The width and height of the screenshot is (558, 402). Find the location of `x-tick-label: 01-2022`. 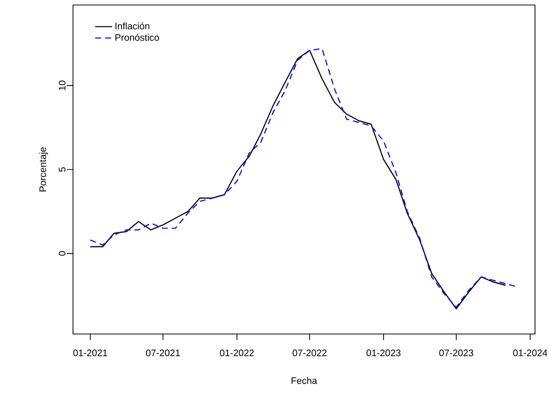

x-tick-label: 01-2022 is located at coordinates (237, 353).